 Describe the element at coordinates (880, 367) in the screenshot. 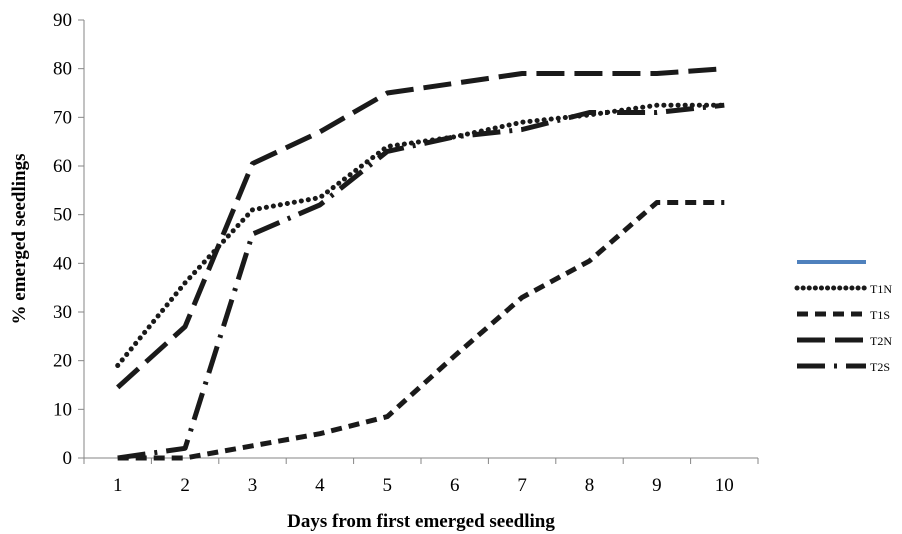

I see `legend-label: T2S` at that location.